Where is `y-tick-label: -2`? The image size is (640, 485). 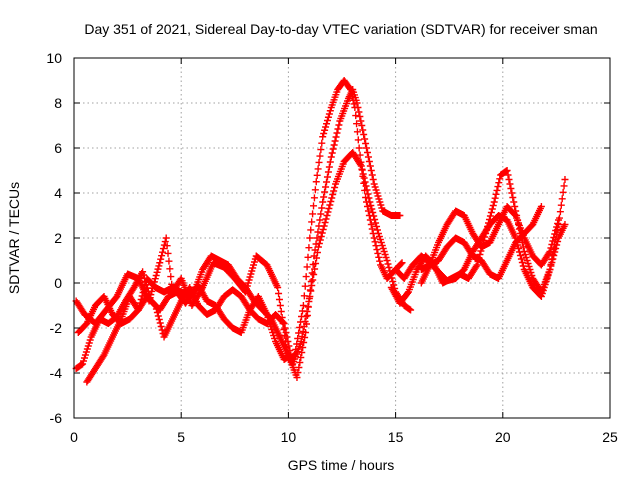
y-tick-label: -2 is located at coordinates (56, 328).